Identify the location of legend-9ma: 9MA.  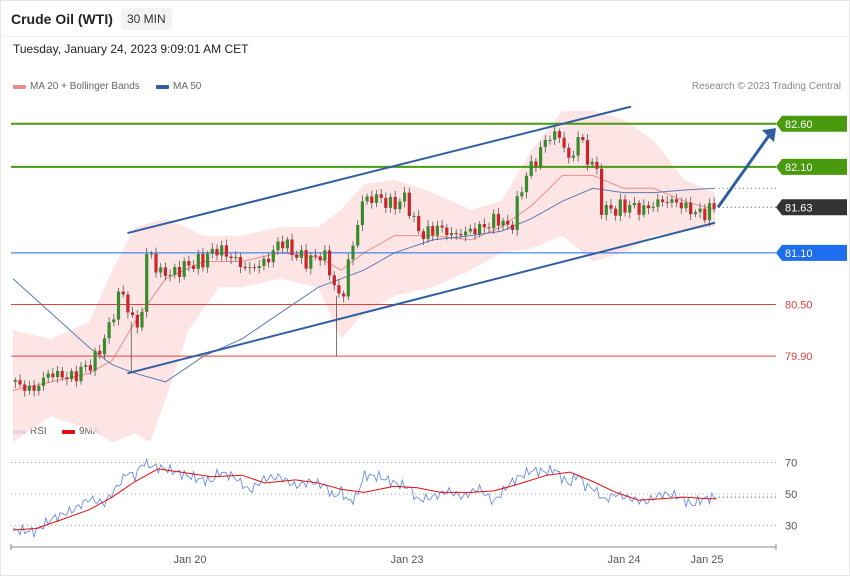
(81, 431).